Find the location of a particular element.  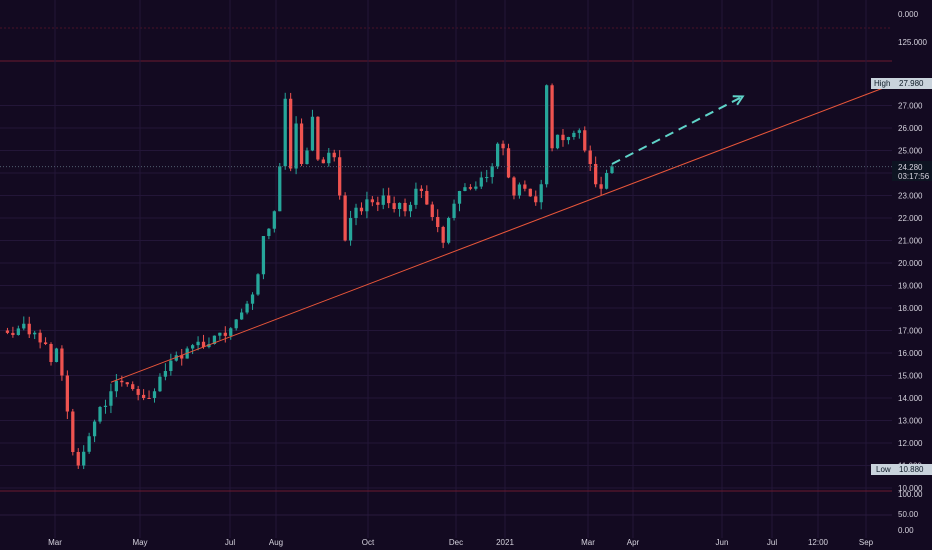

high-badge-label: High is located at coordinates (882, 83).